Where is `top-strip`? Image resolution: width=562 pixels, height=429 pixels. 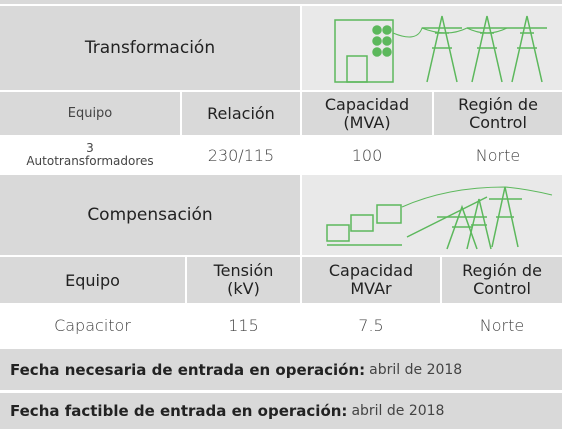 top-strip is located at coordinates (281, 2).